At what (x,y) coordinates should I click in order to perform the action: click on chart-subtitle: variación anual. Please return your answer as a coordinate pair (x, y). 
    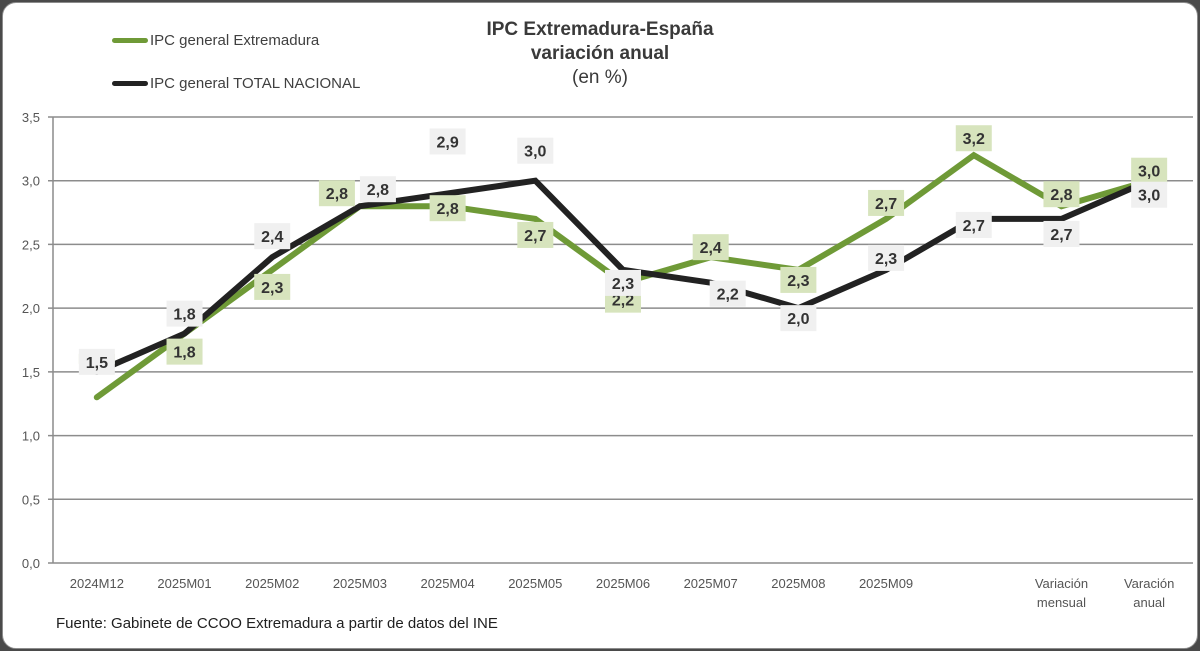
    Looking at the image, I should click on (600, 53).